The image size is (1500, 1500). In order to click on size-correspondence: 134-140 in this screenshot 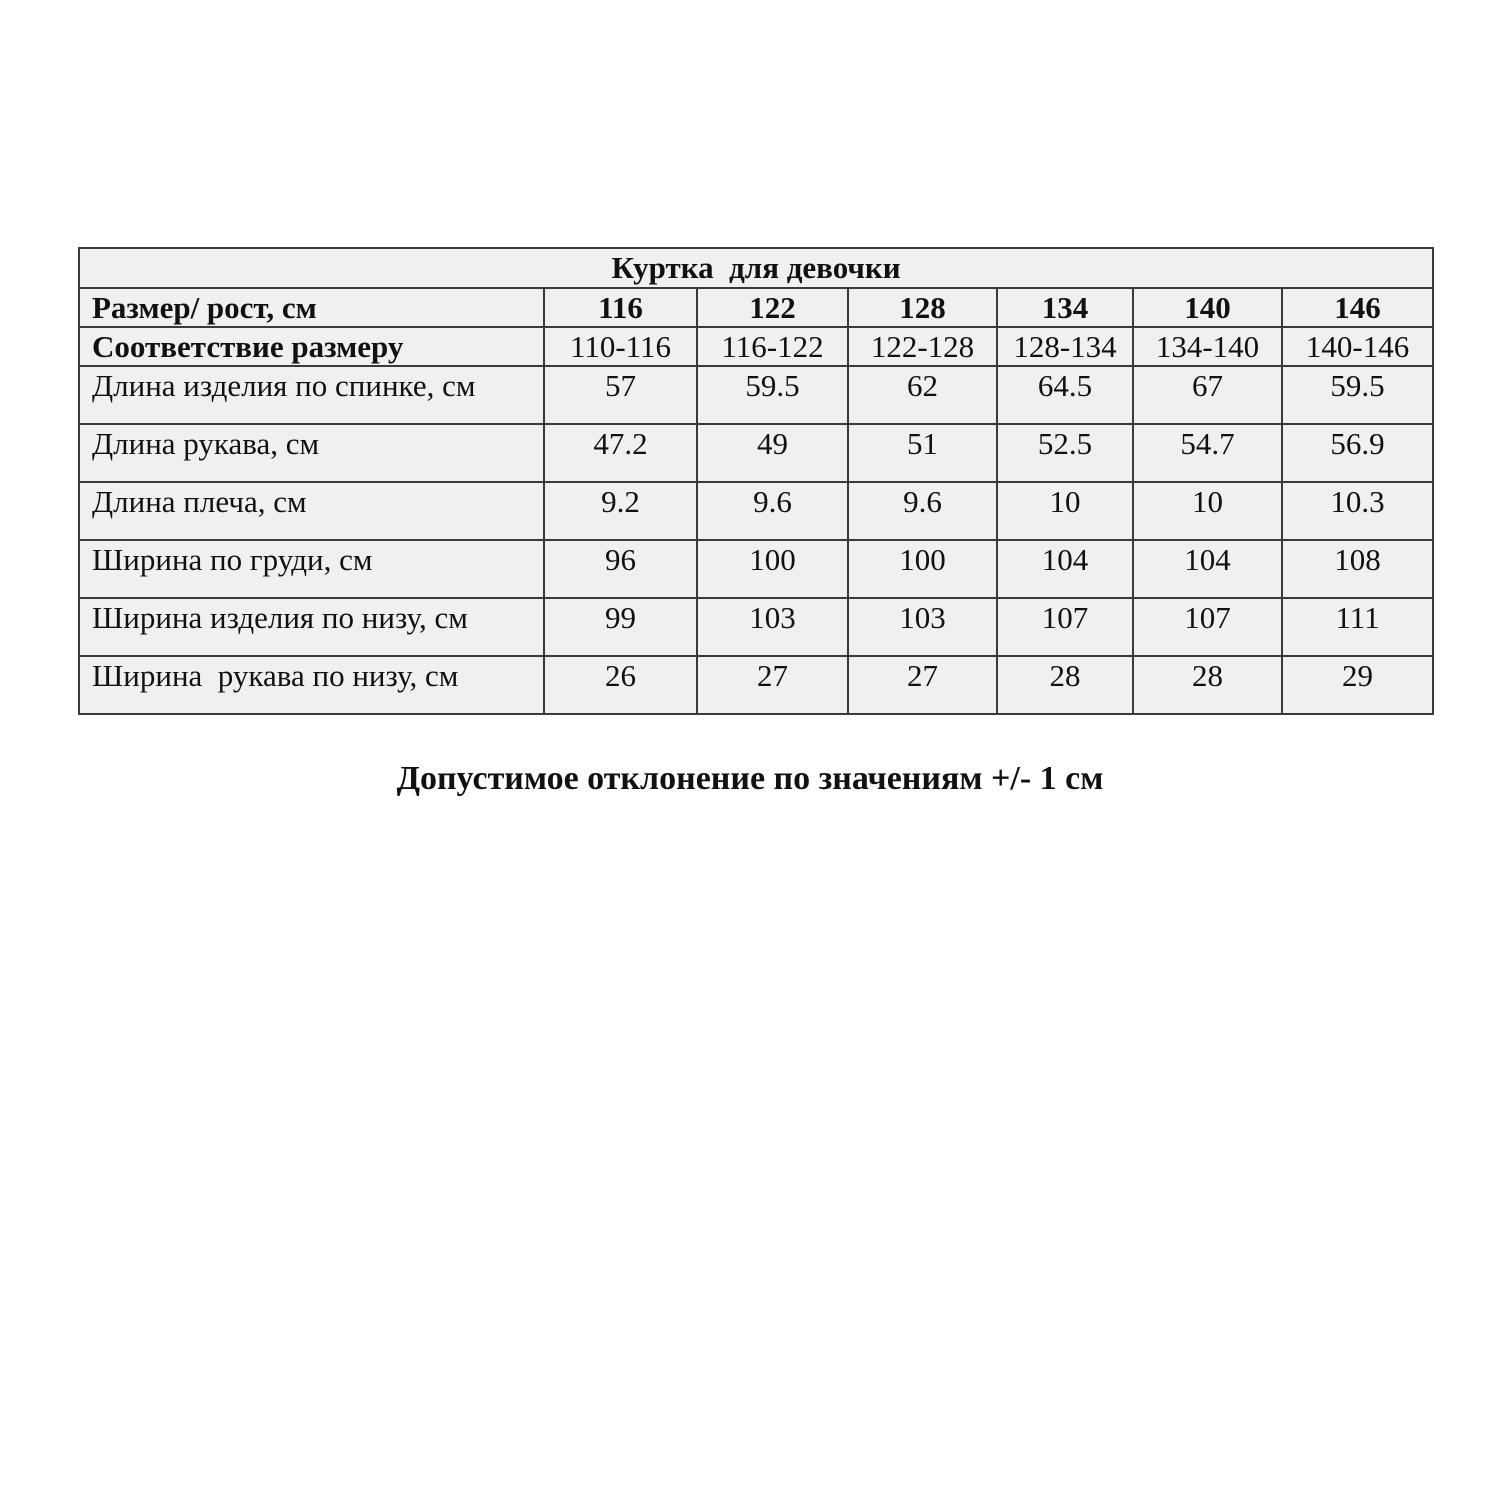, I will do `click(1207, 346)`.